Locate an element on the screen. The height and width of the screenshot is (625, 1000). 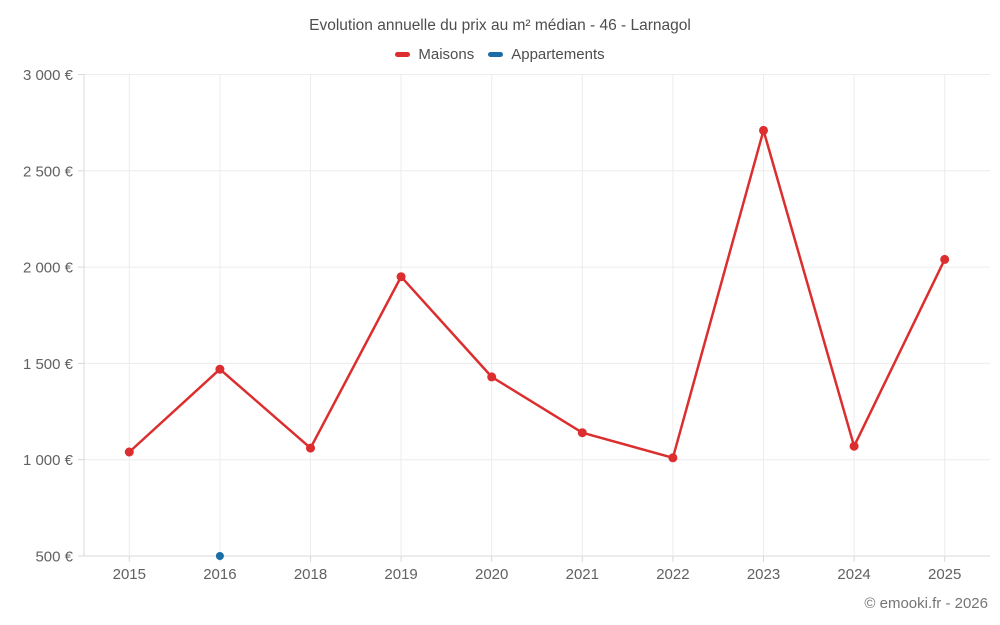
maisons-legend-label: Maisons is located at coordinates (446, 54).